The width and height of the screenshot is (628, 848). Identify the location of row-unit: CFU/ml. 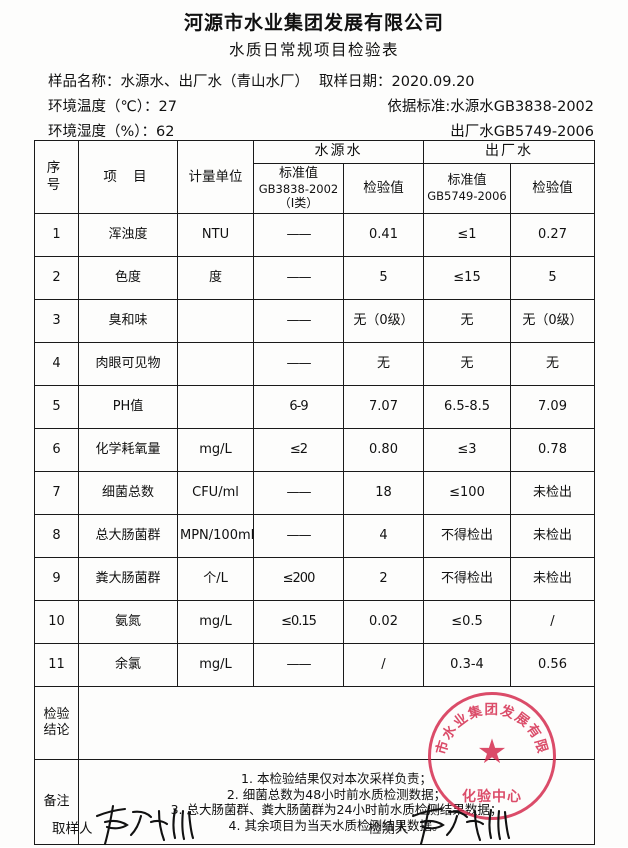
(215, 493).